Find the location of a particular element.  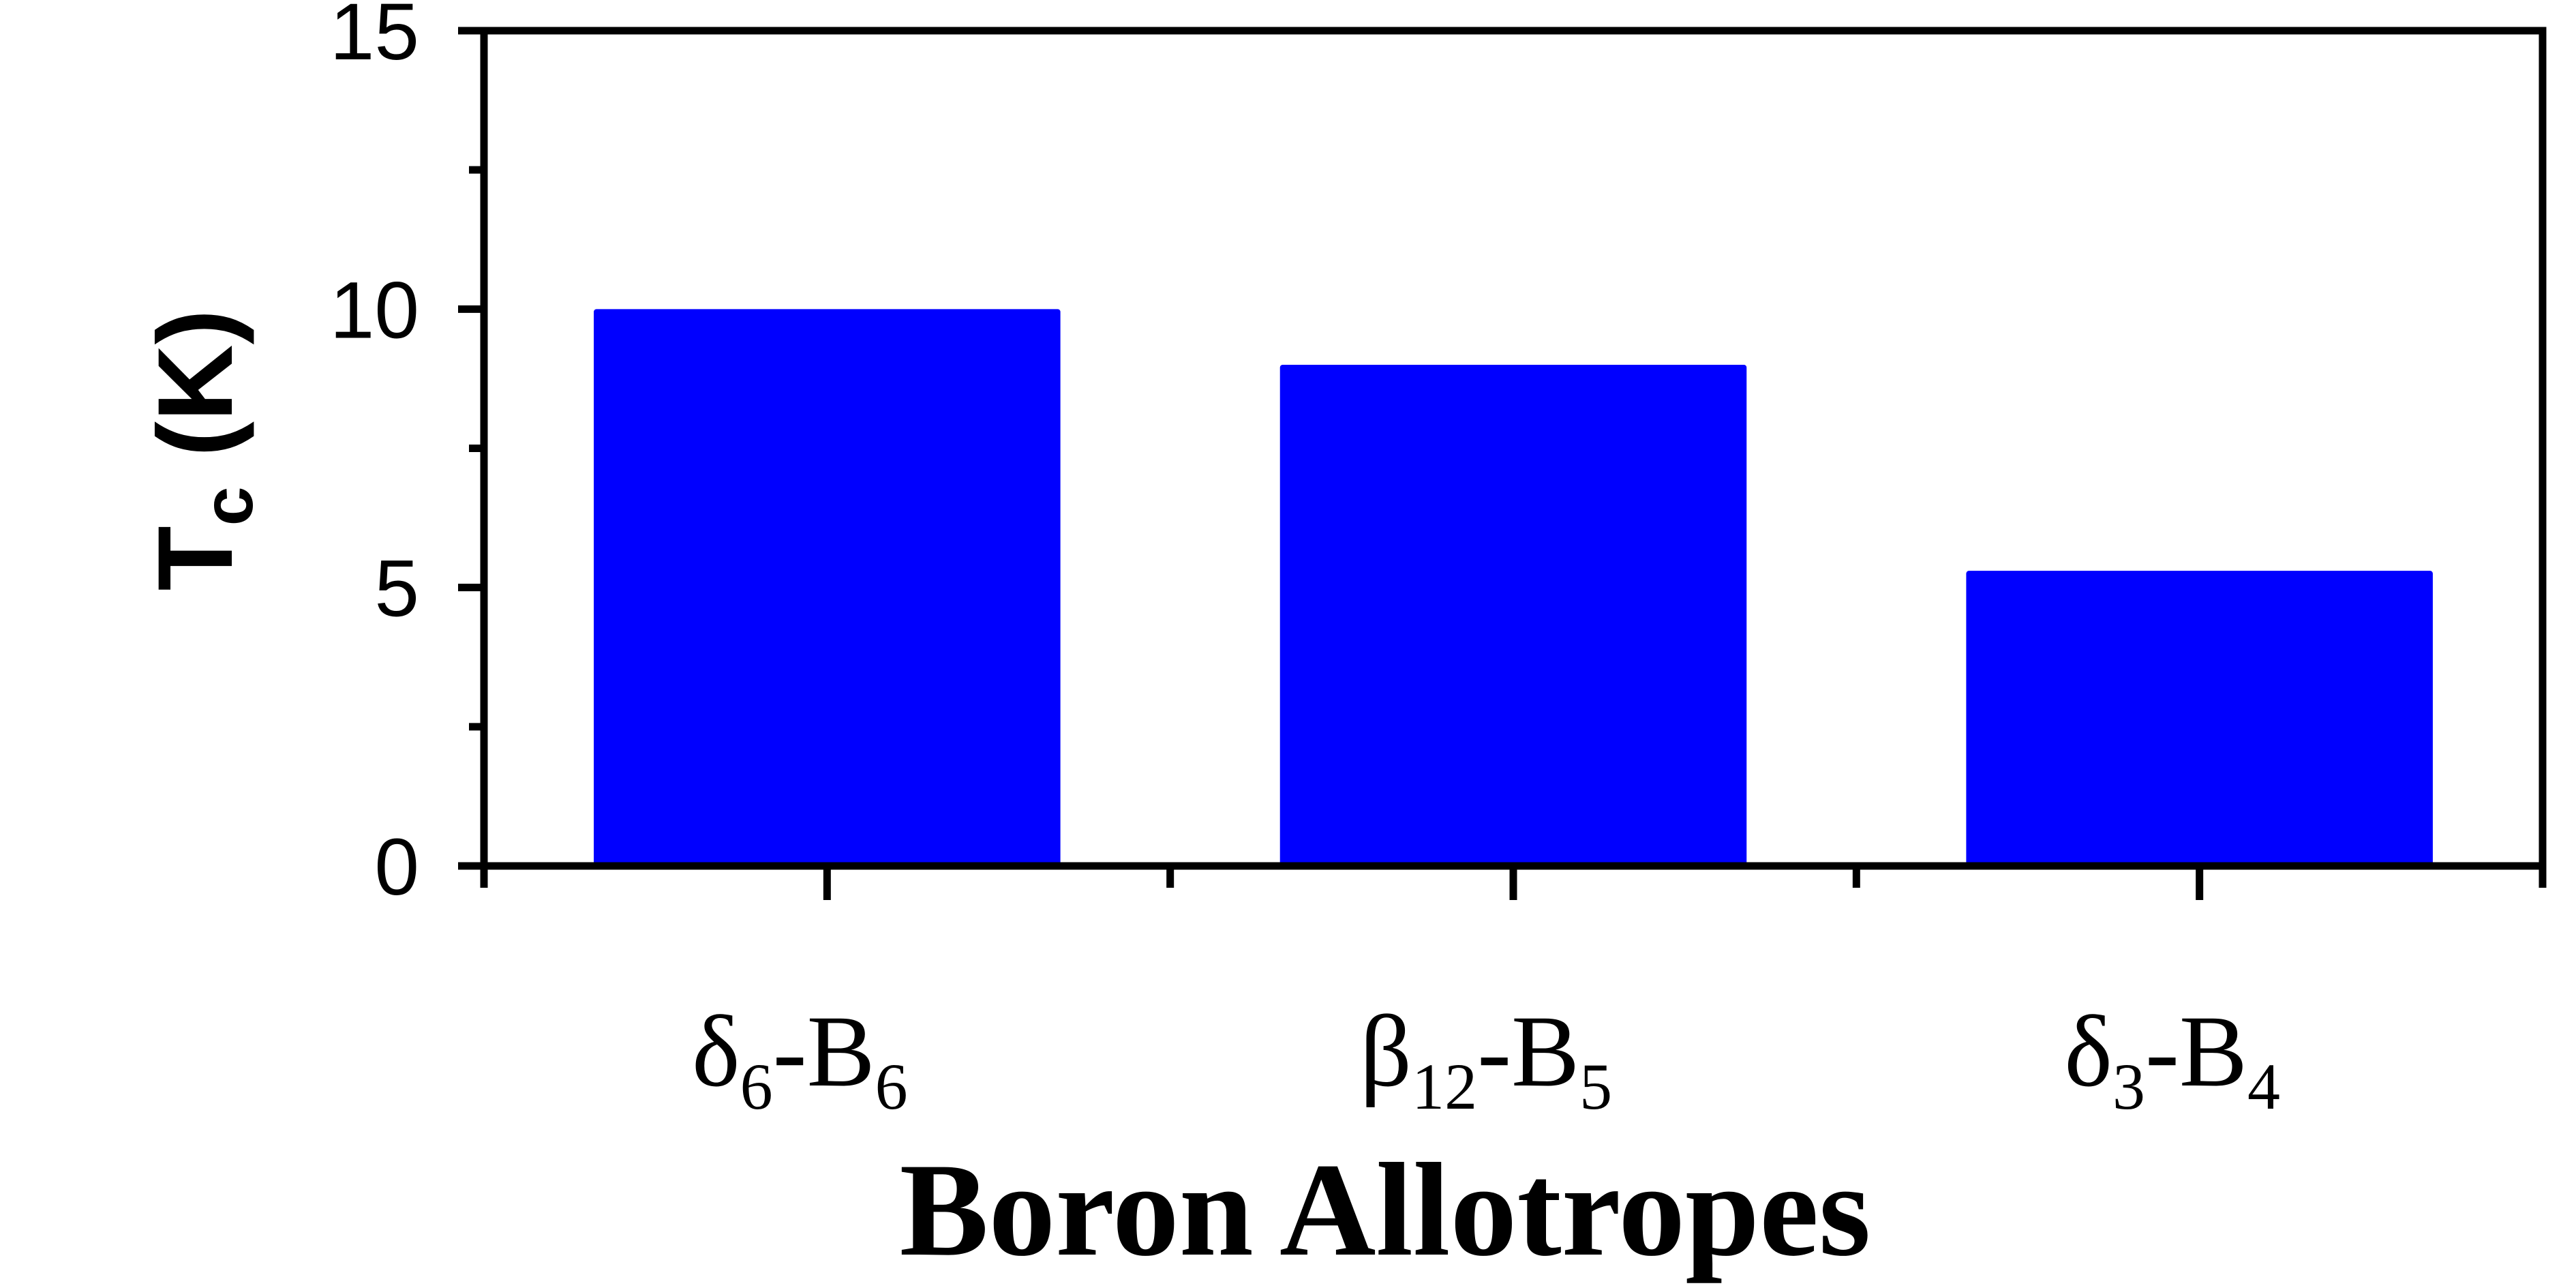

x-category-label: β12-B5 is located at coordinates (1486, 1059).